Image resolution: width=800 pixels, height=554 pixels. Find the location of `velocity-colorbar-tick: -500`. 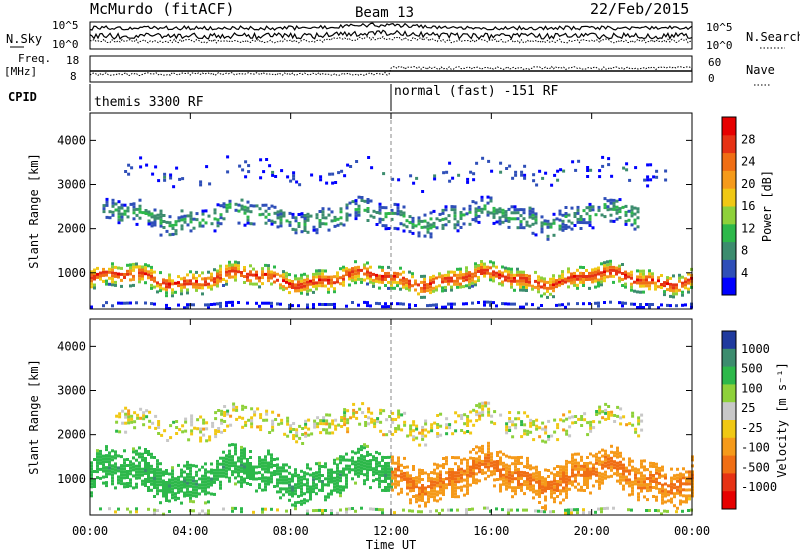

velocity-colorbar-tick: -500 is located at coordinates (755, 467).